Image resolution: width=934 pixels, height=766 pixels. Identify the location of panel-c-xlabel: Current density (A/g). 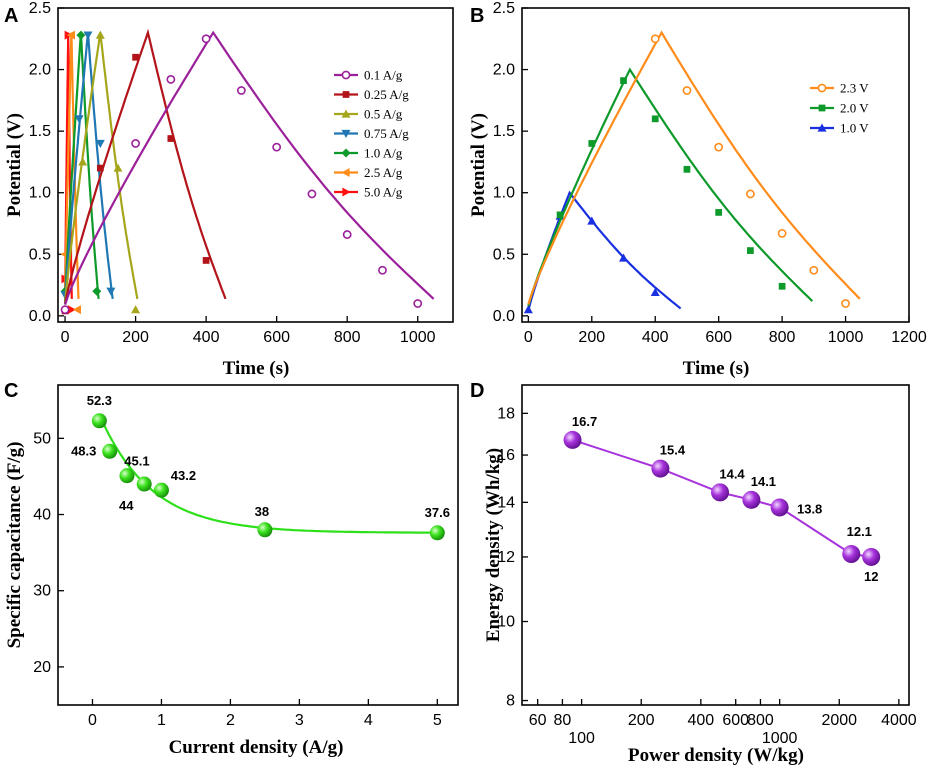
(256, 747).